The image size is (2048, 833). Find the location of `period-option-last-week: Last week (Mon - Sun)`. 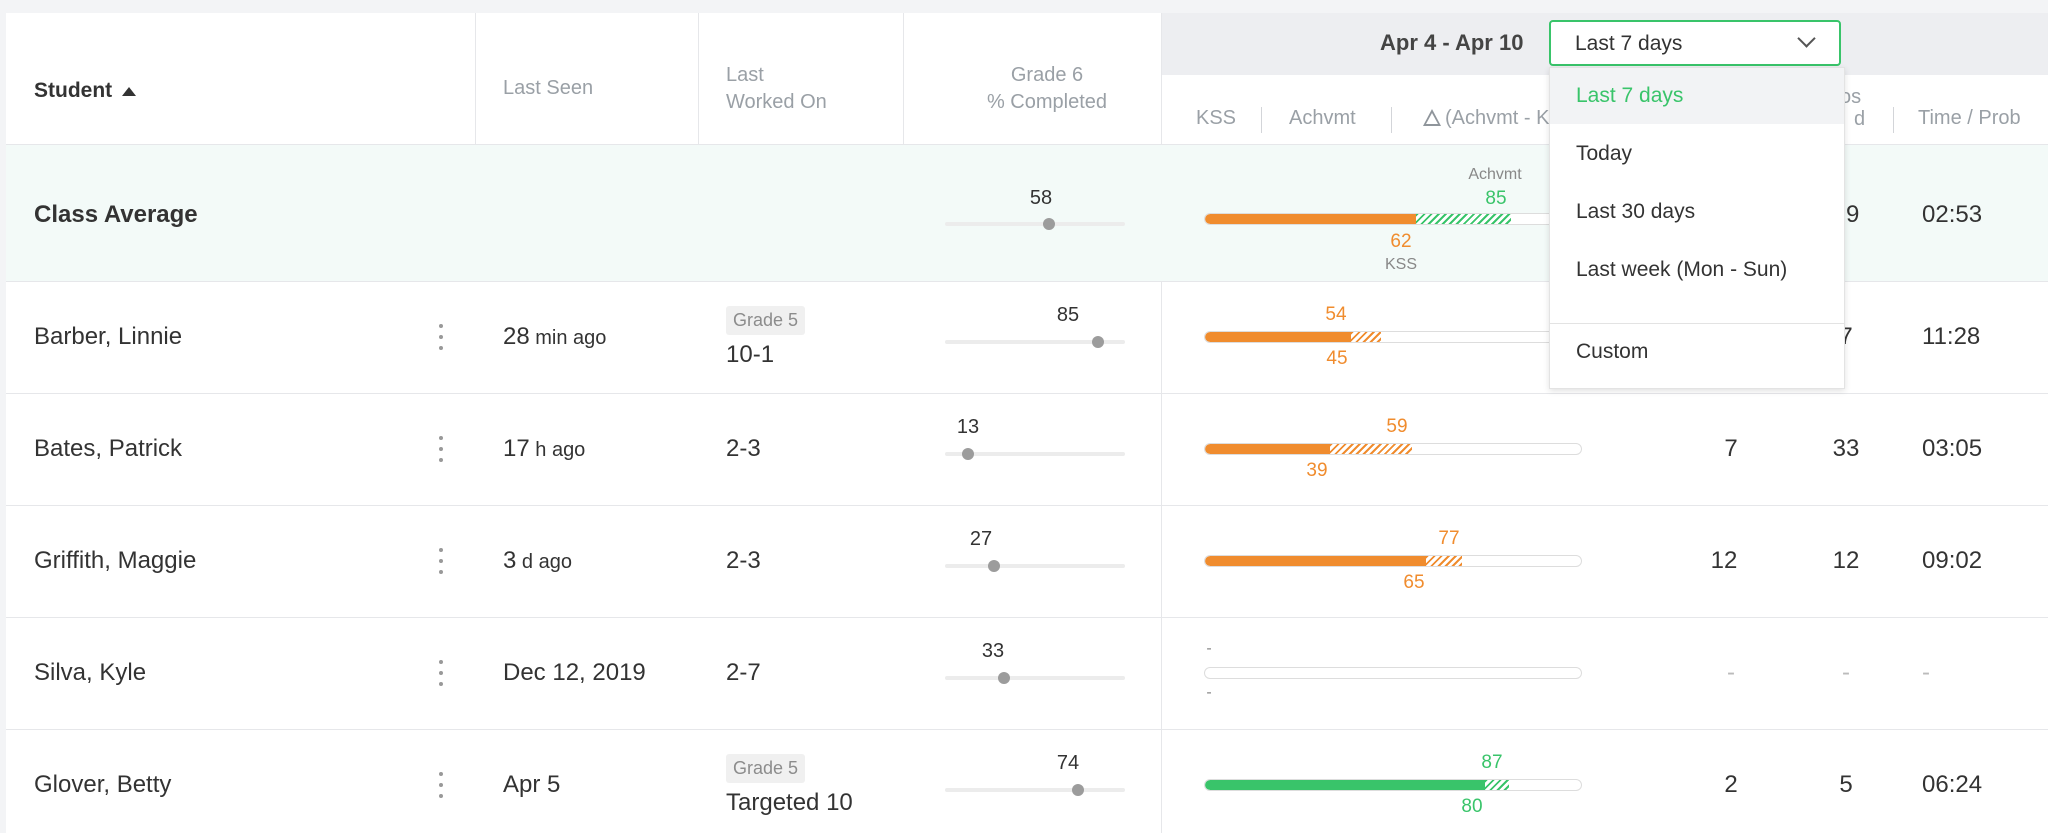

period-option-last-week: Last week (Mon - Sun) is located at coordinates (1682, 269).